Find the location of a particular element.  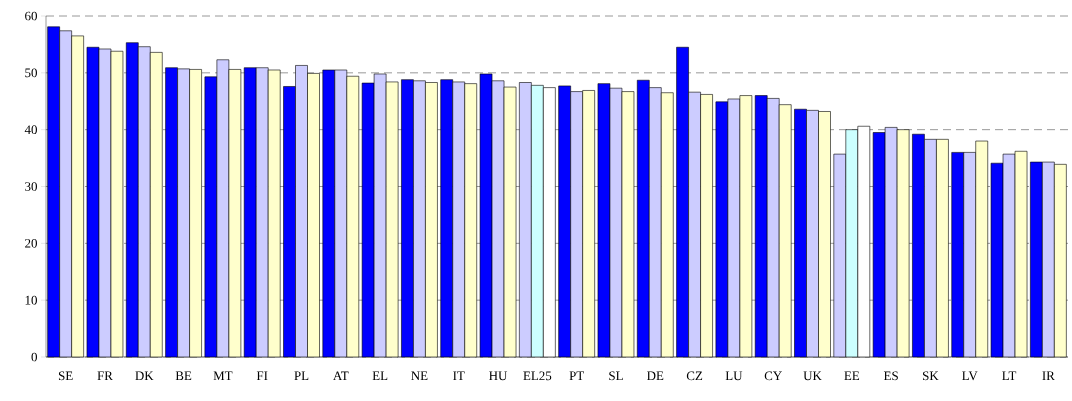

x-tick-label: EL25 is located at coordinates (537, 376).